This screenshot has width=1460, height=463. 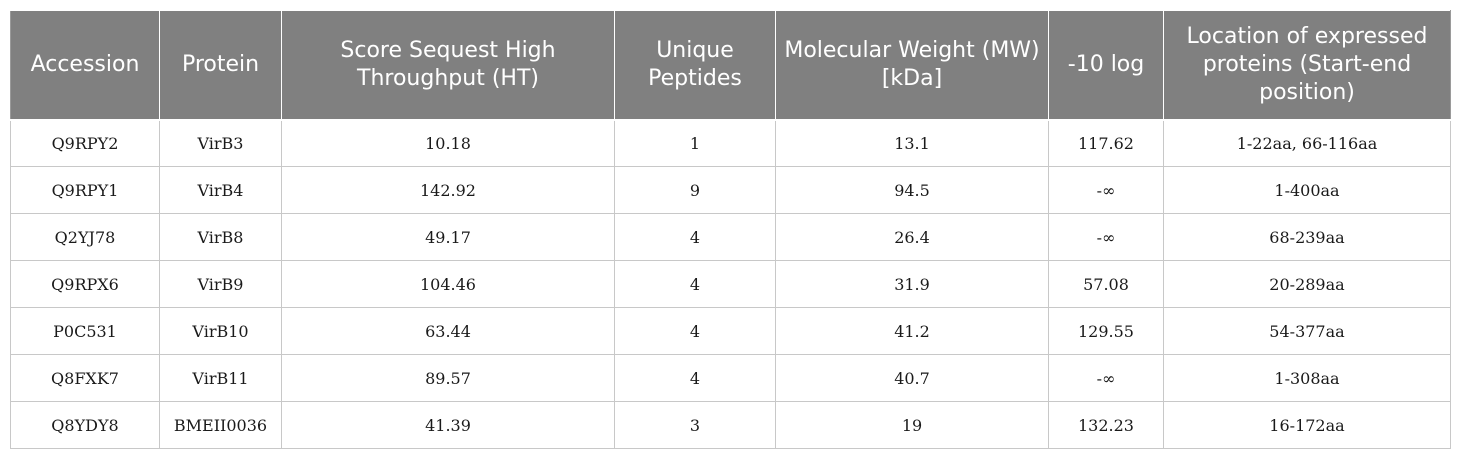 What do you see at coordinates (85, 65) in the screenshot?
I see `header-accession: Accession` at bounding box center [85, 65].